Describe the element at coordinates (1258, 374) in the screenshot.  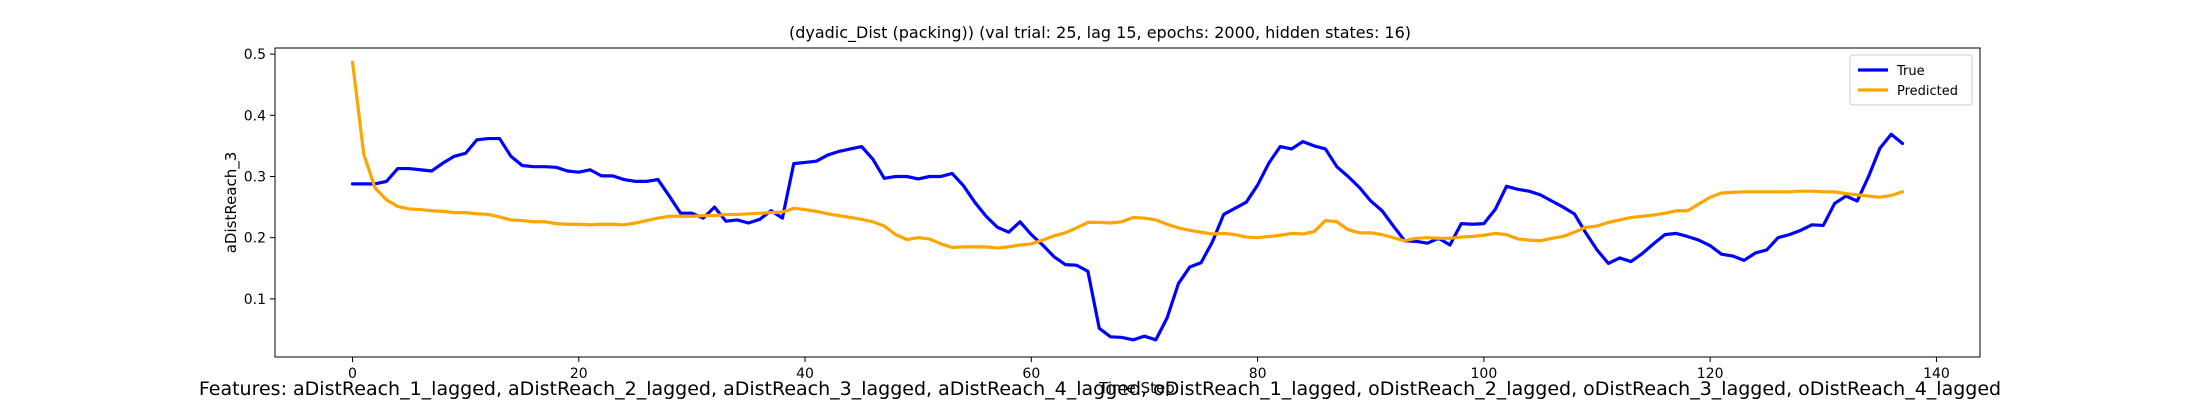
I see `x-tick-label: 80` at that location.